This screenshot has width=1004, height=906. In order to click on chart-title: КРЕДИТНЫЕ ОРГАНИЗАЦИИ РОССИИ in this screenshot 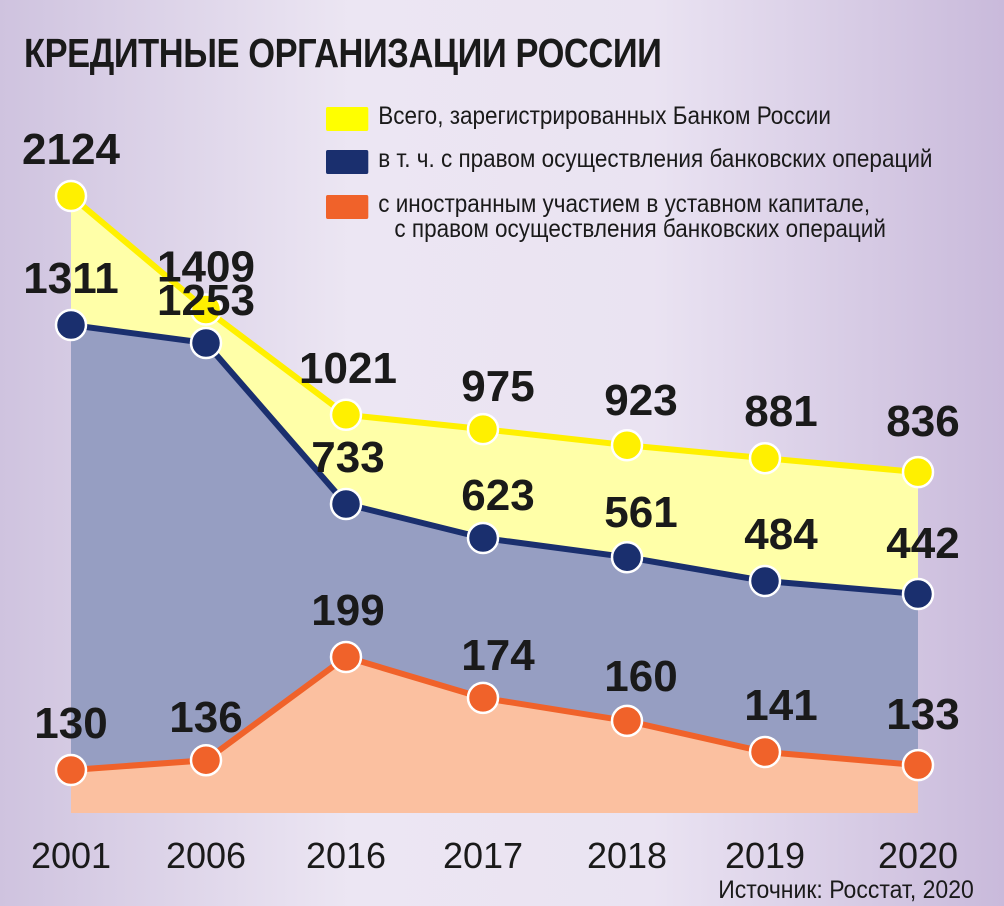, I will do `click(343, 53)`.